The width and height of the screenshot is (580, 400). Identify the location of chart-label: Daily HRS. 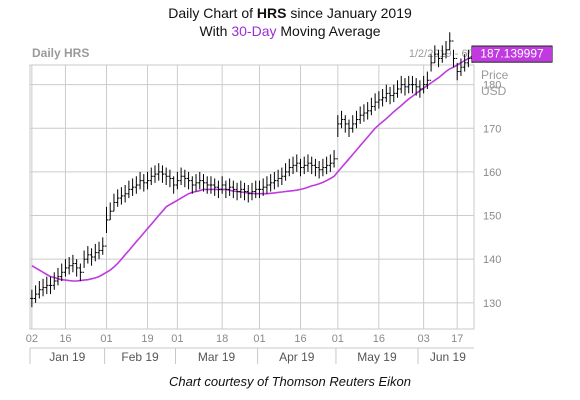
(60, 53).